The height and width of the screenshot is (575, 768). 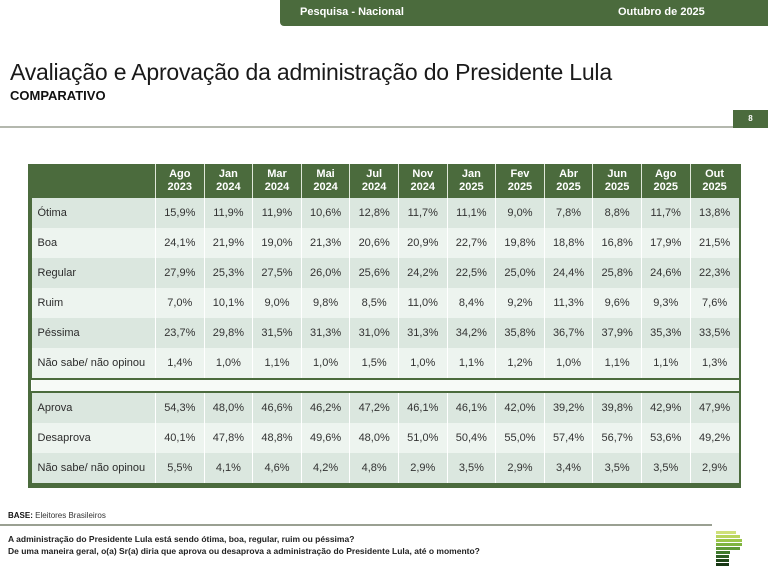 I want to click on value-cell: 46,2%, so click(x=325, y=407).